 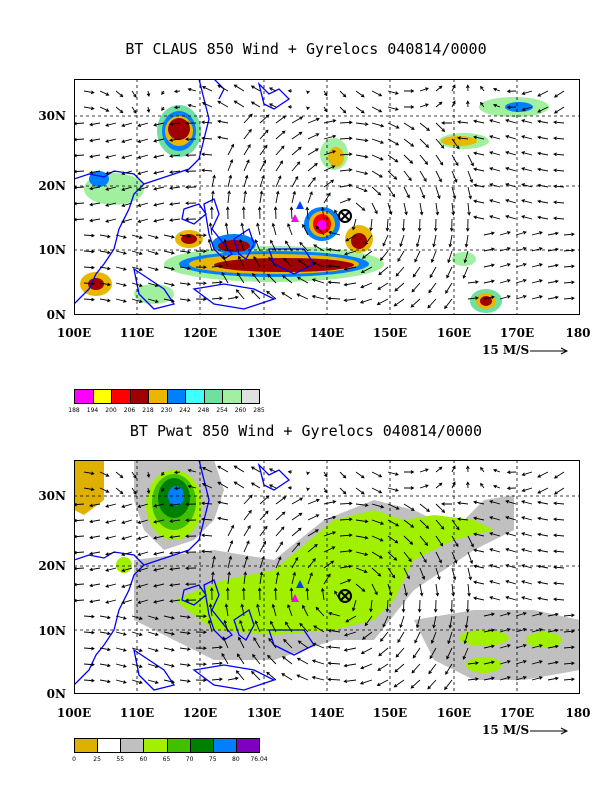 What do you see at coordinates (111, 410) in the screenshot?
I see `colorbar-tick-label: 200` at bounding box center [111, 410].